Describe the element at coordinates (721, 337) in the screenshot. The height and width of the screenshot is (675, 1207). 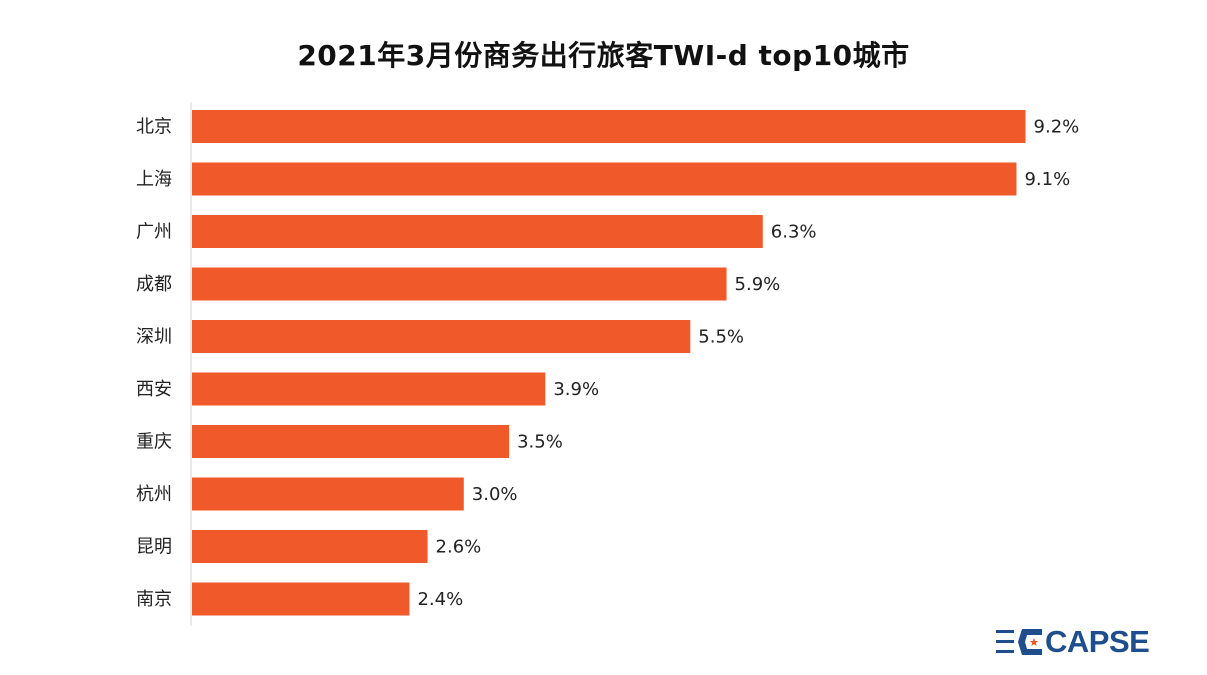
I see `value-label-4: 5.5%` at that location.